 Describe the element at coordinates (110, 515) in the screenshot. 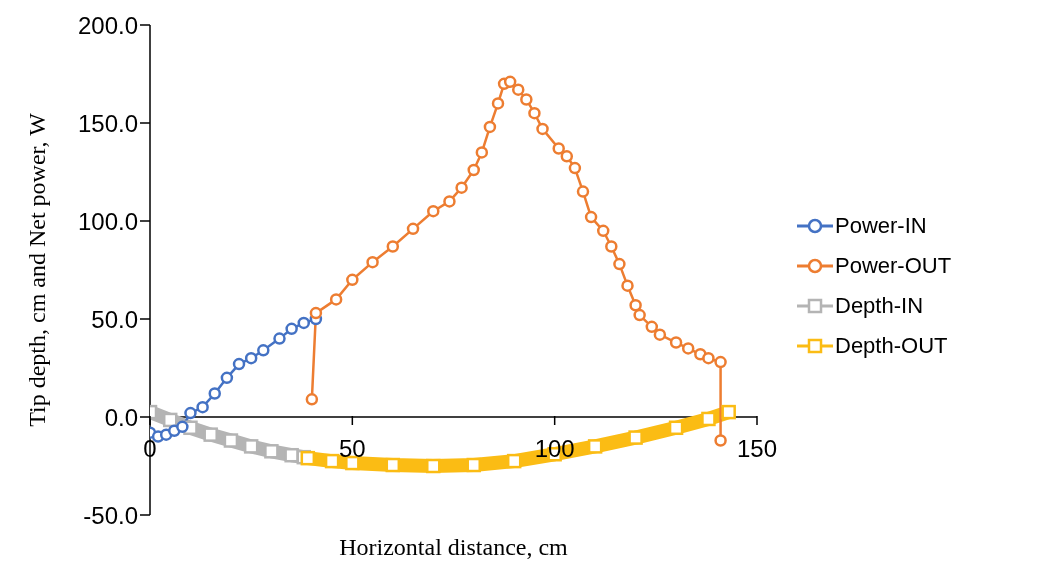

I see `y-tick-label: -50.0` at that location.